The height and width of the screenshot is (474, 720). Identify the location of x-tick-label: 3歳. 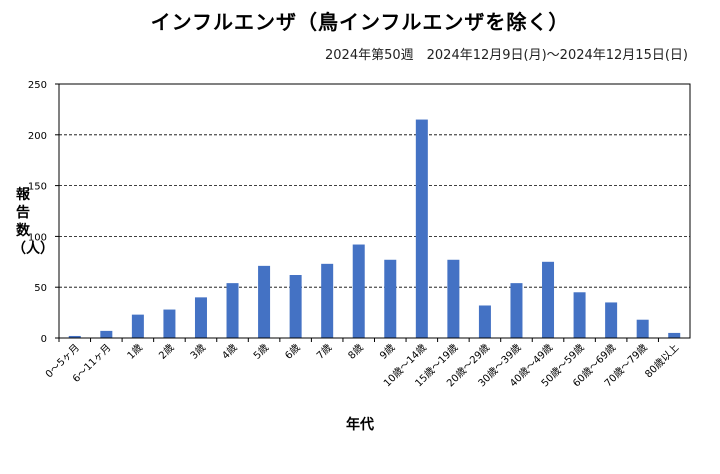
(198, 352).